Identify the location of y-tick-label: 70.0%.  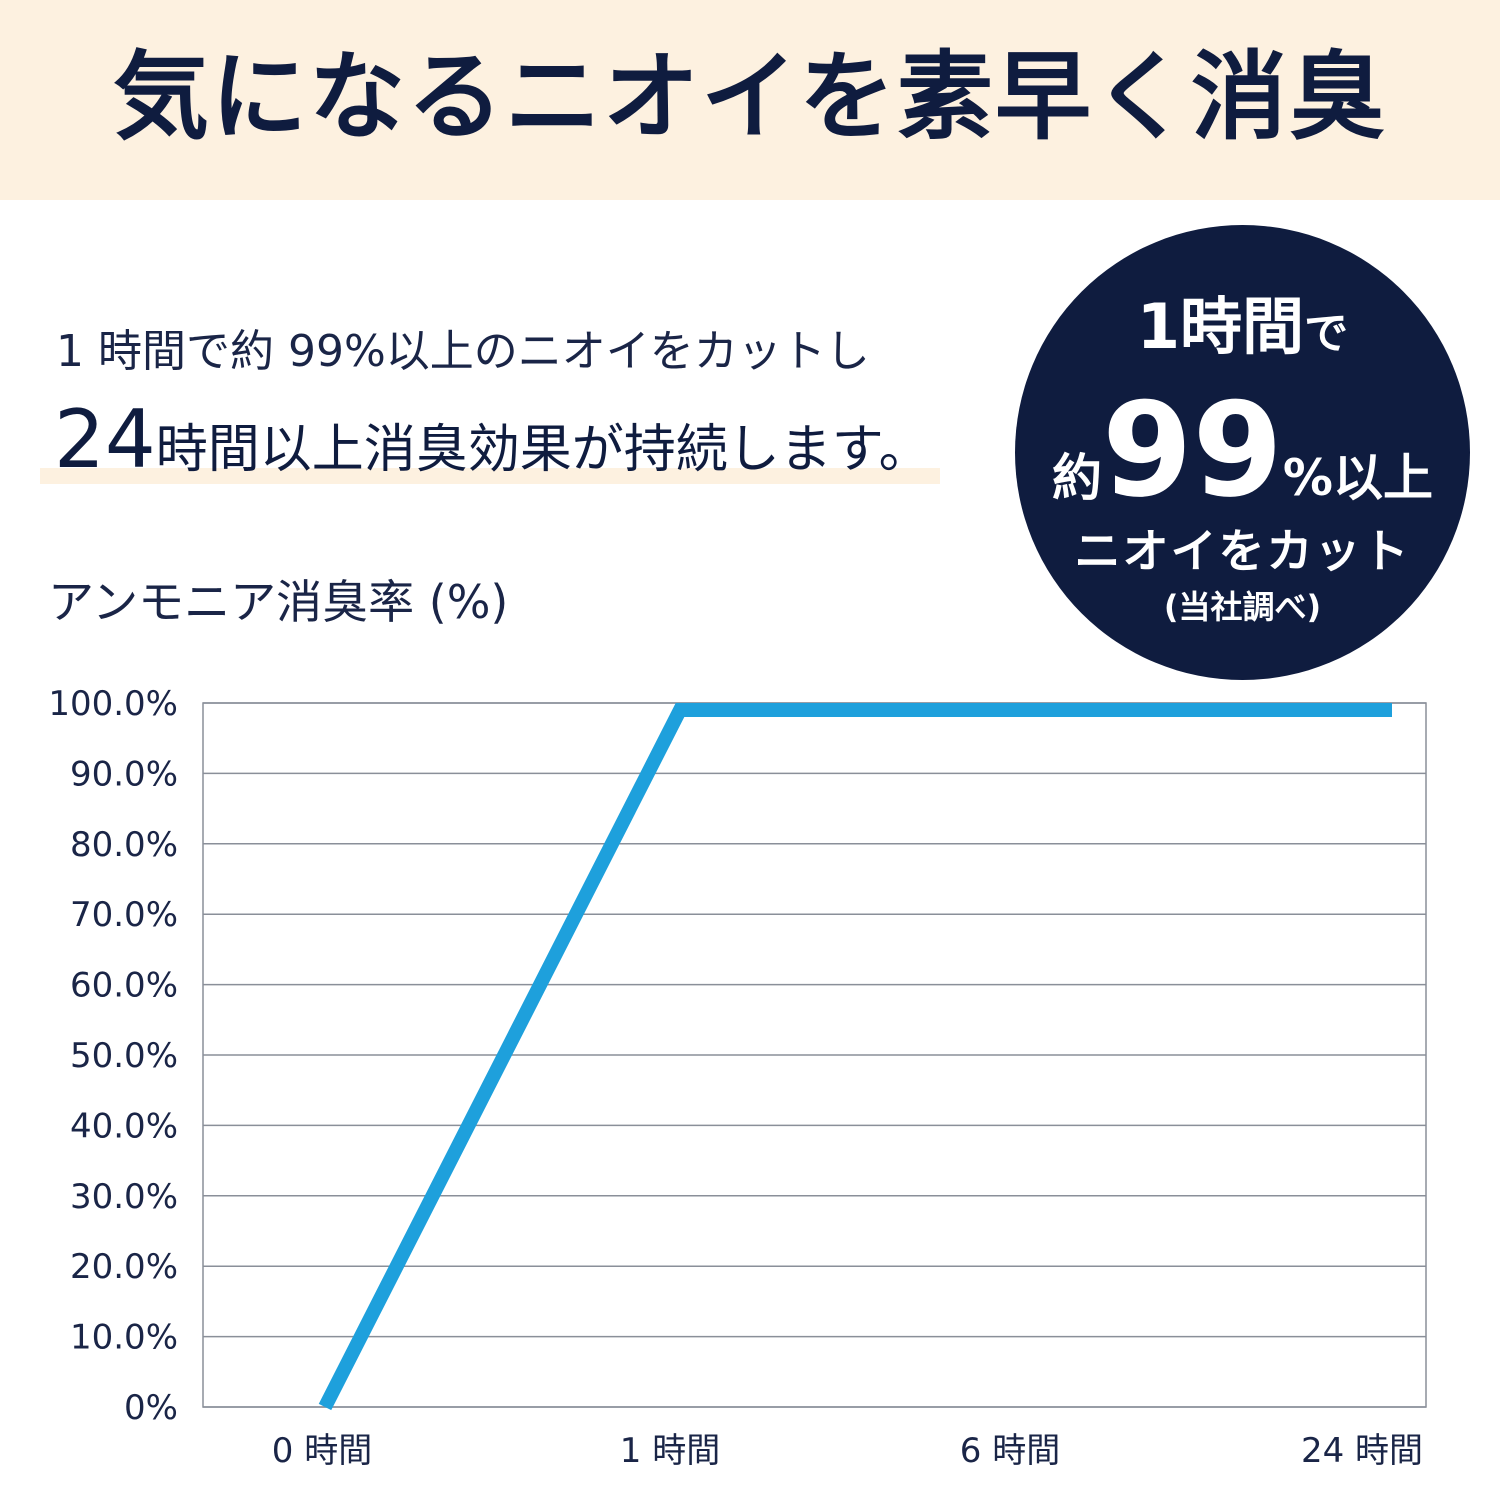
(124, 915).